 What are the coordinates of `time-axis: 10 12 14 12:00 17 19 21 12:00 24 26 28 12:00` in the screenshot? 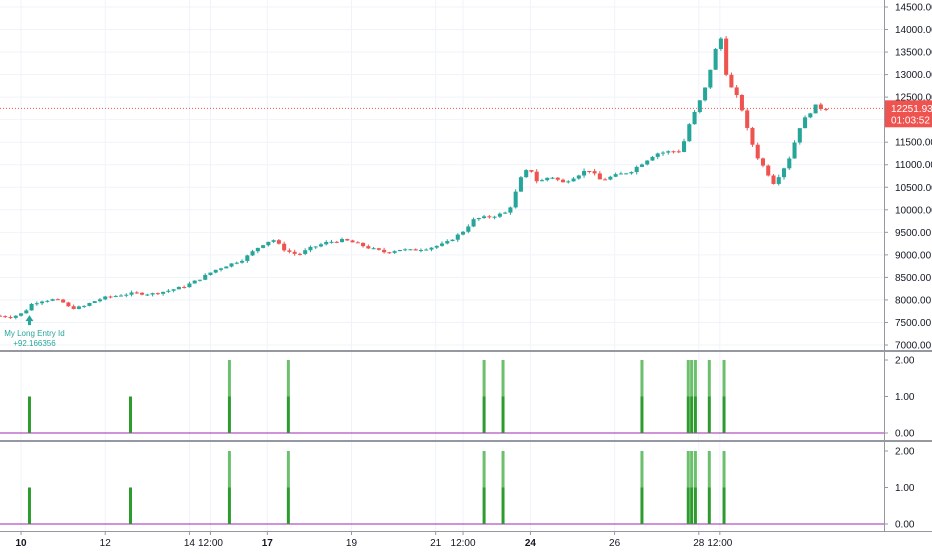 It's located at (374, 540).